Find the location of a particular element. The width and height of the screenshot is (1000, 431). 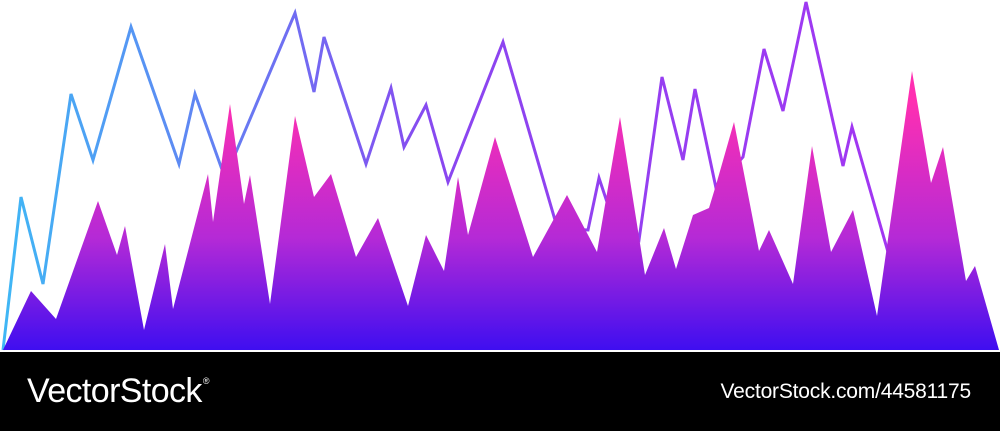

stock-id-label: VectorStock.com/44581175 is located at coordinates (846, 391).